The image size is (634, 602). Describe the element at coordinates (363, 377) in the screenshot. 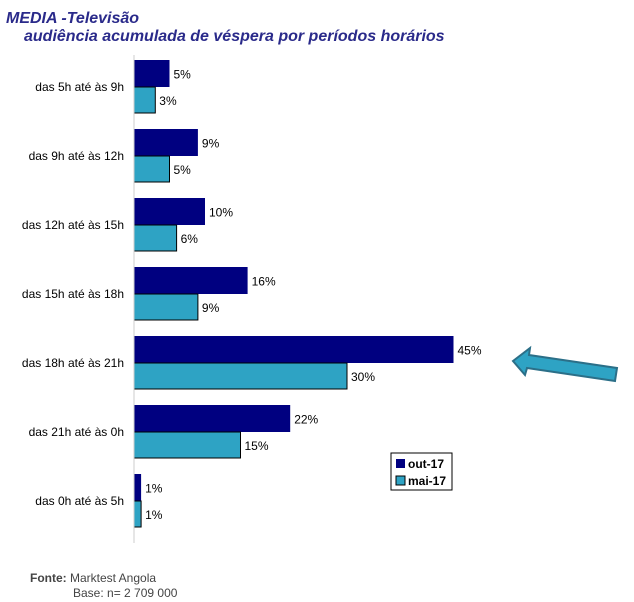

I see `data-label-mai-17: 30%` at that location.